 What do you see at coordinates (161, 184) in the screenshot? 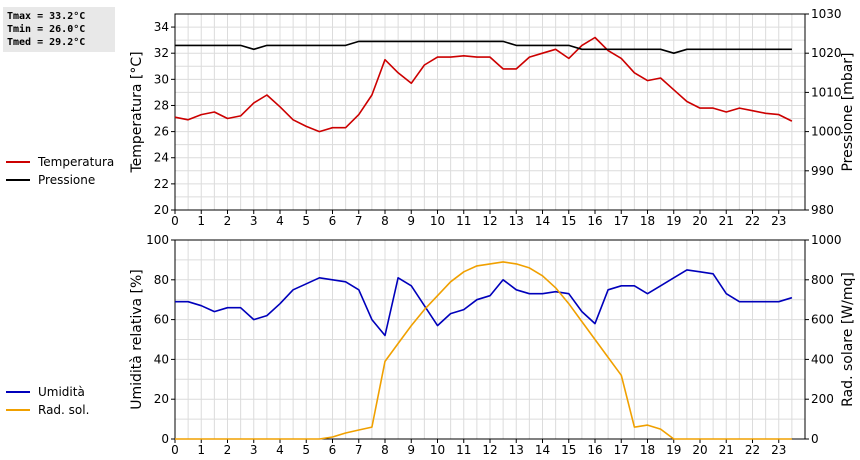
I see `y-tick-label-left: 22` at bounding box center [161, 184].